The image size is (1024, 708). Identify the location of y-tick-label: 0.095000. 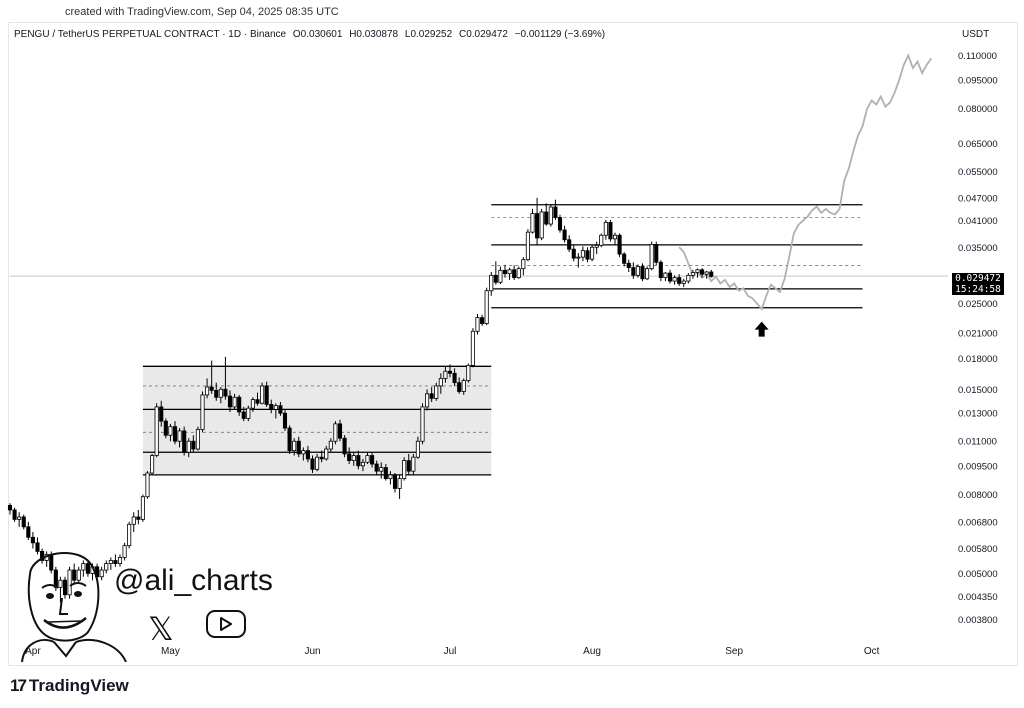
(978, 80).